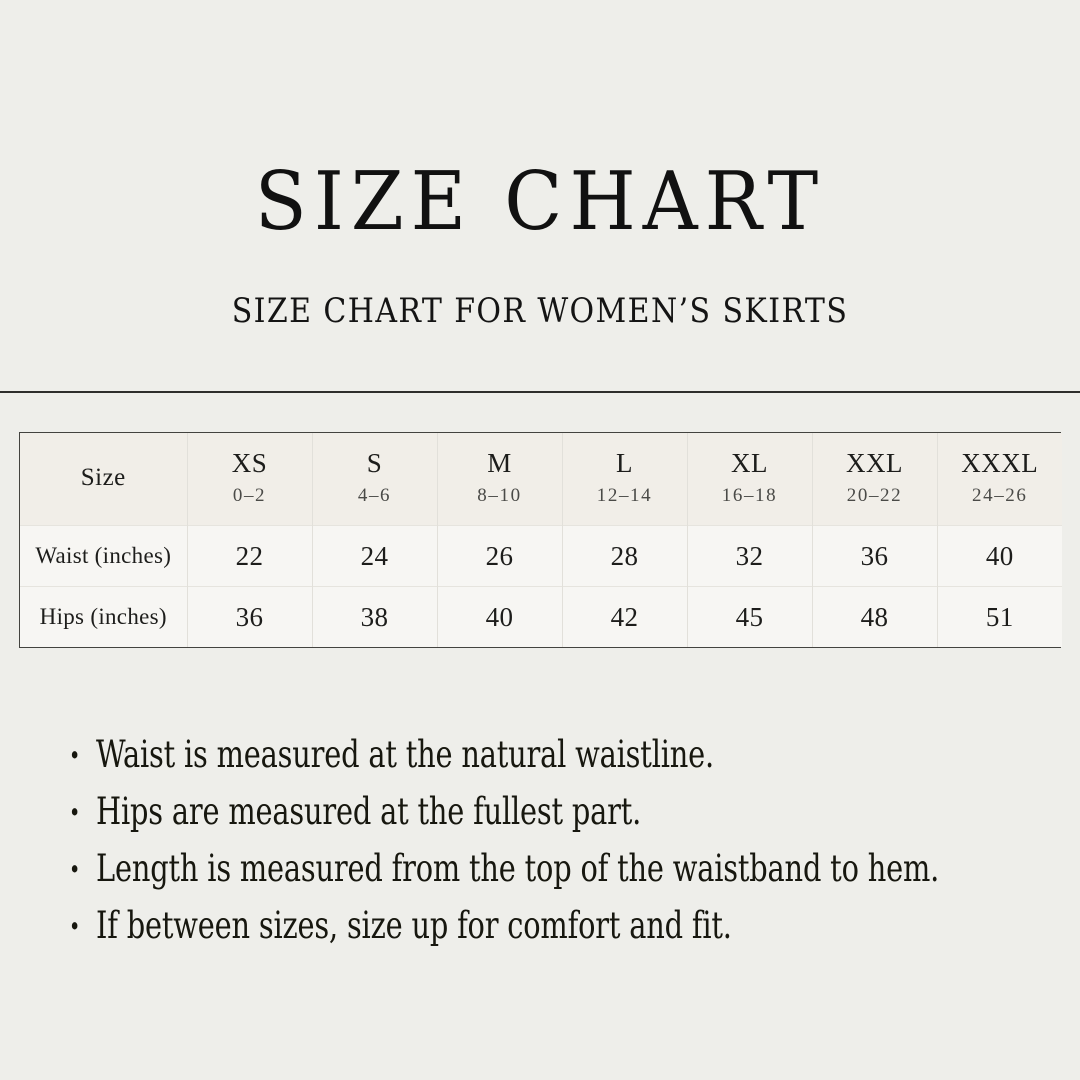  Describe the element at coordinates (624, 556) in the screenshot. I see `waist-value-l: 28` at that location.